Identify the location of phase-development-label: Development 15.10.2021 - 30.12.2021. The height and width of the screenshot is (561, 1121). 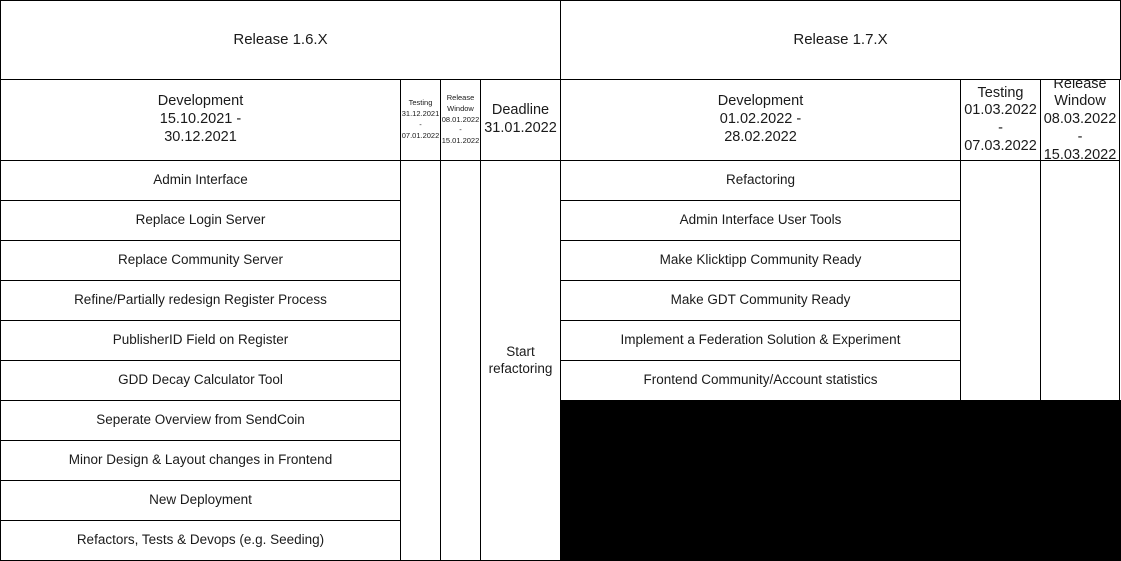
(200, 119).